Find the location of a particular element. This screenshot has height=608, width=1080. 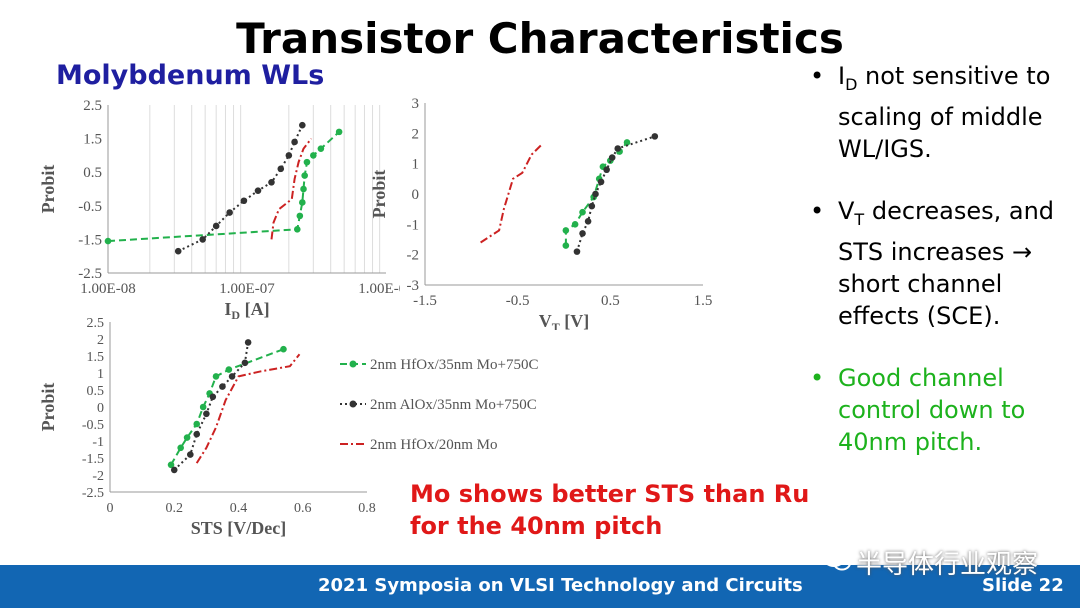

vt-probit-chart: 3 2 1 0 -1 -2 -3-1.5 -0.5 0.5 1.5 VT [V] Probit is located at coordinates (541, 213).